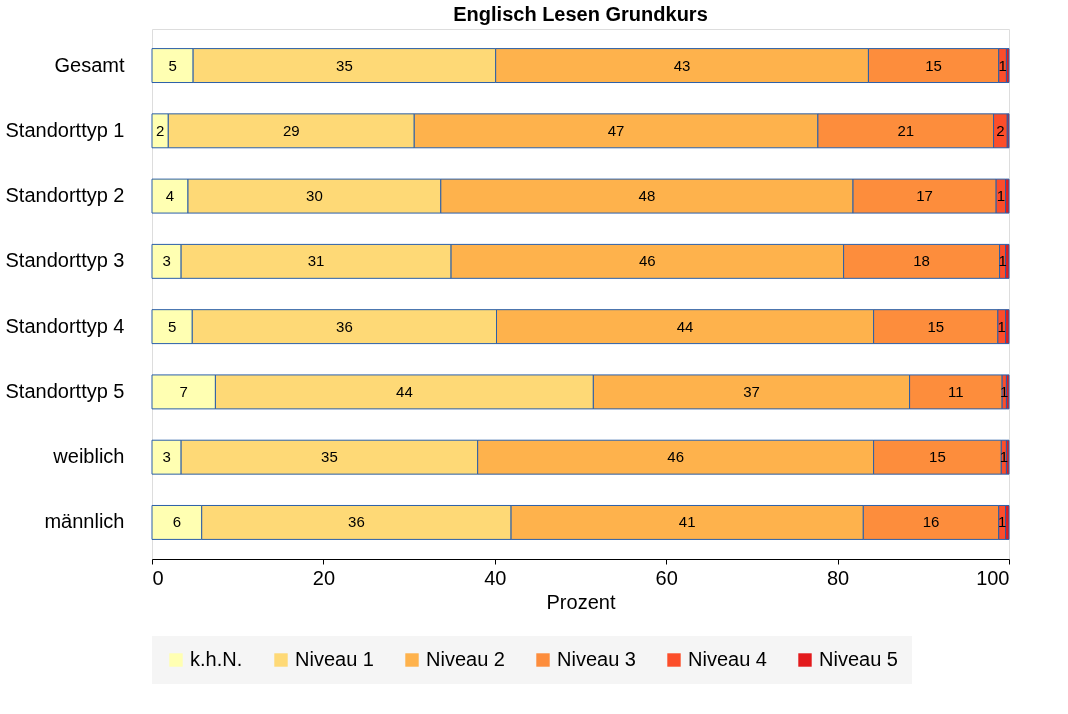  Describe the element at coordinates (751, 391) in the screenshot. I see `data-label: 37` at that location.